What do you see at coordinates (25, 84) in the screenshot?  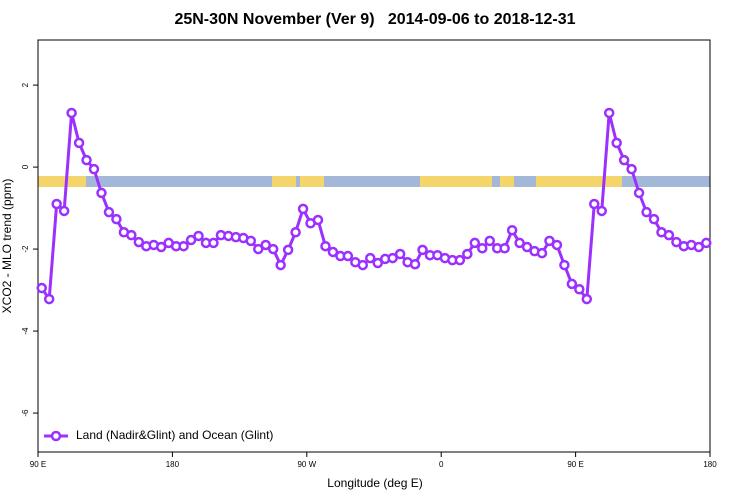 I see `y-tick-label: 2` at bounding box center [25, 84].